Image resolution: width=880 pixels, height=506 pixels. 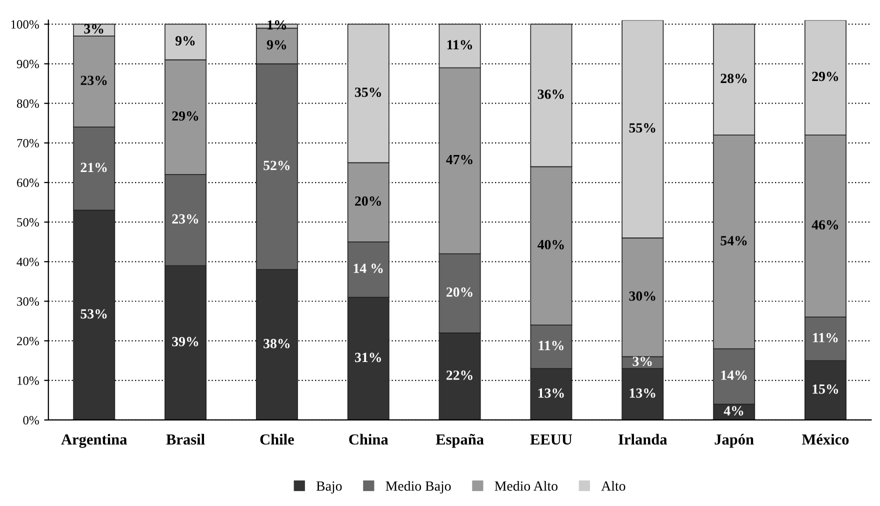 What do you see at coordinates (642, 296) in the screenshot?
I see `data-label: 30%` at bounding box center [642, 296].